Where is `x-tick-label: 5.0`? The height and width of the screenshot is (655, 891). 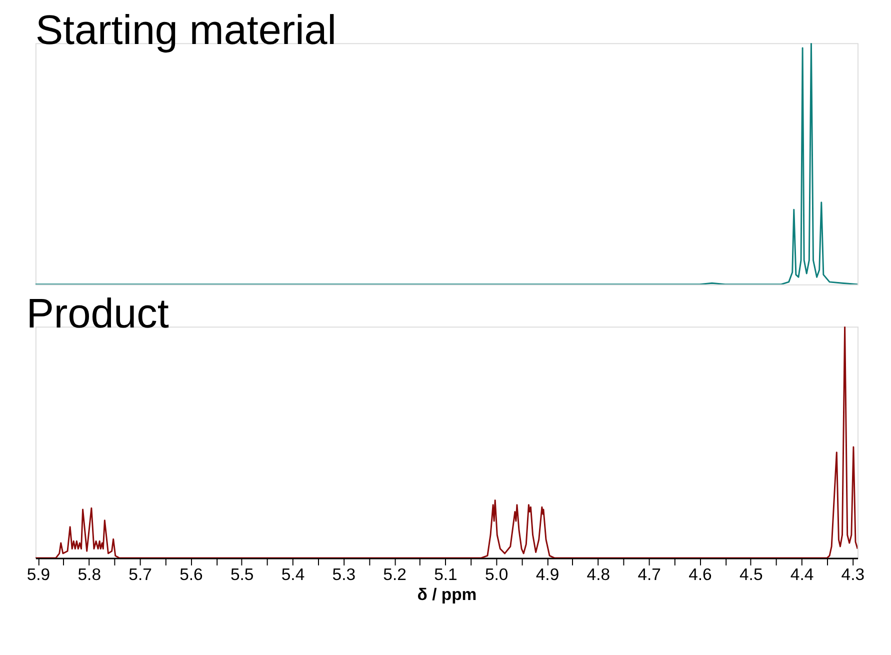
x-tick-label: 5.0 is located at coordinates (496, 574).